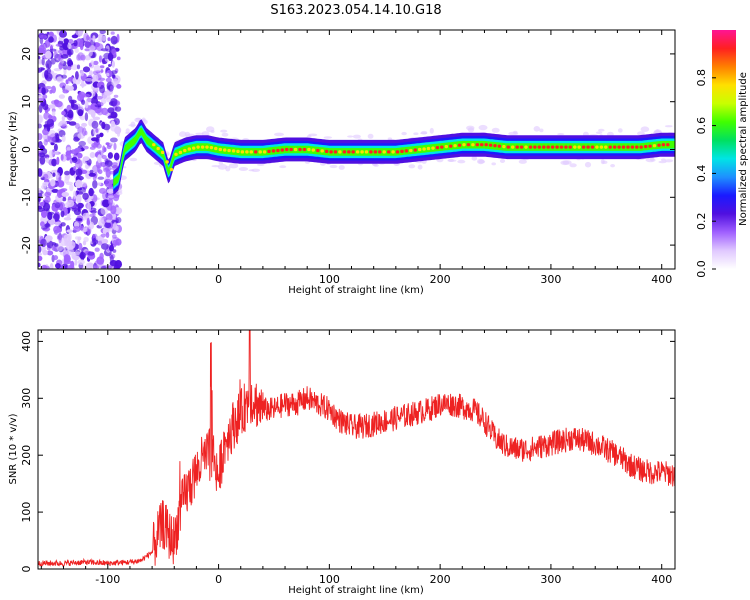  Describe the element at coordinates (356, 590) in the screenshot. I see `snr-x-axis-label: Height of straight line (km)` at that location.